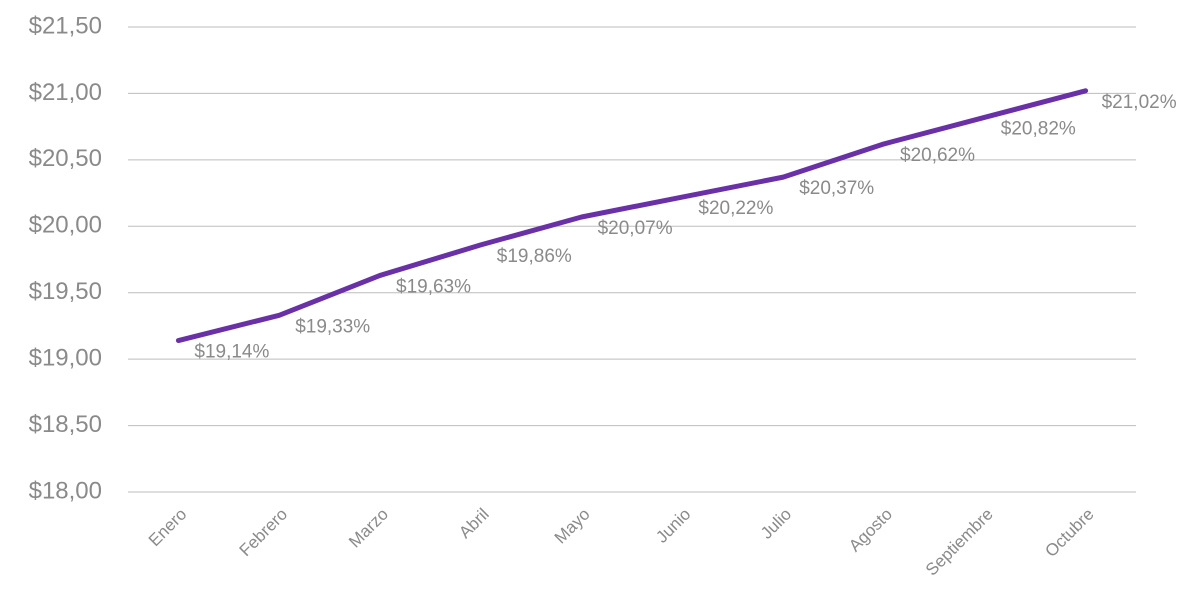 This screenshot has width=1195, height=604. I want to click on x-tick-label: Junio, so click(673, 526).